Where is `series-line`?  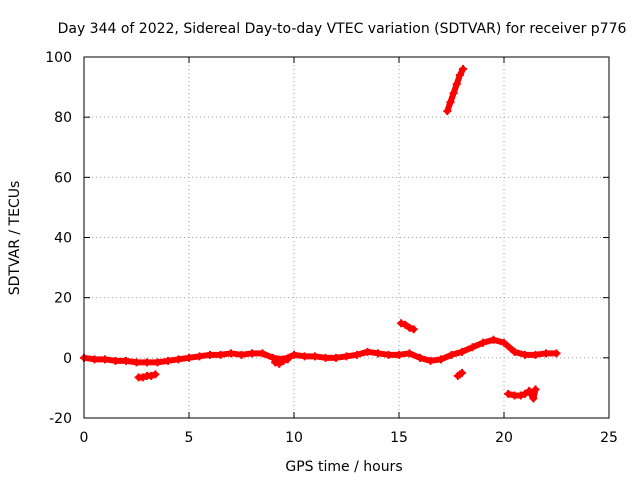
series-line is located at coordinates (320, 351).